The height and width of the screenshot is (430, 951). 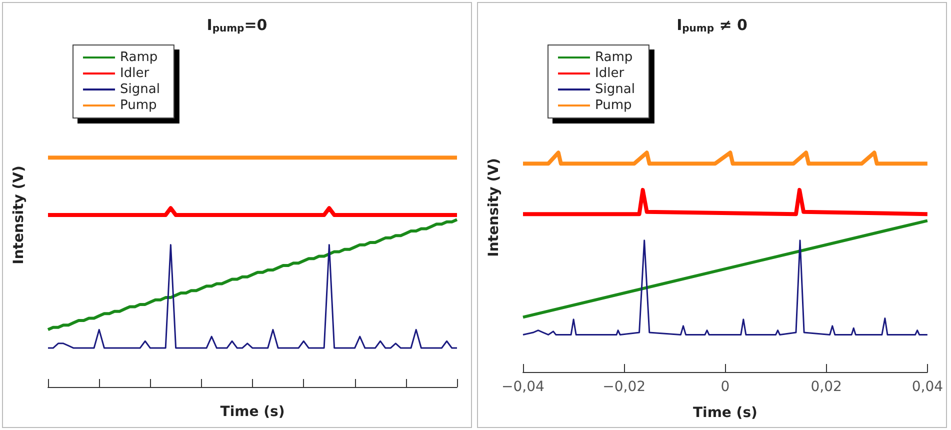 What do you see at coordinates (523, 387) in the screenshot?
I see `x-tick-label: −0,04` at bounding box center [523, 387].